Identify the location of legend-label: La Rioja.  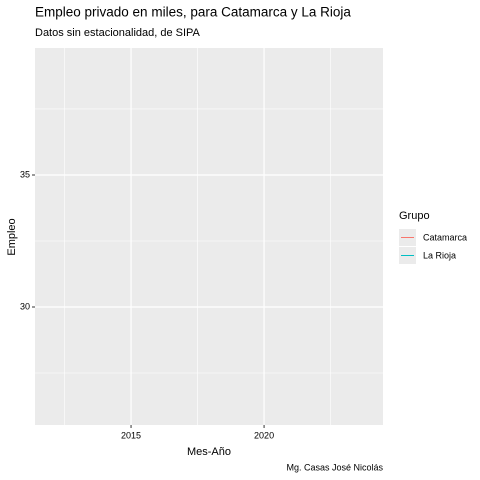
(439, 255).